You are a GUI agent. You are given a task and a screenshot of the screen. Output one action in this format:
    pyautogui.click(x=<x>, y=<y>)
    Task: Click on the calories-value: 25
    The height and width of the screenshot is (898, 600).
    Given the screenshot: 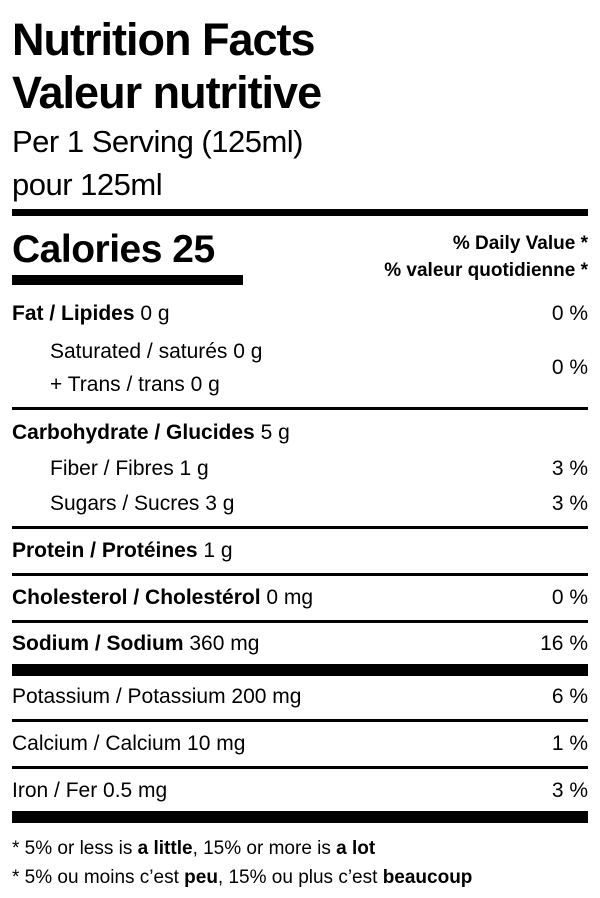 What is the action you would take?
    pyautogui.click(x=193, y=249)
    